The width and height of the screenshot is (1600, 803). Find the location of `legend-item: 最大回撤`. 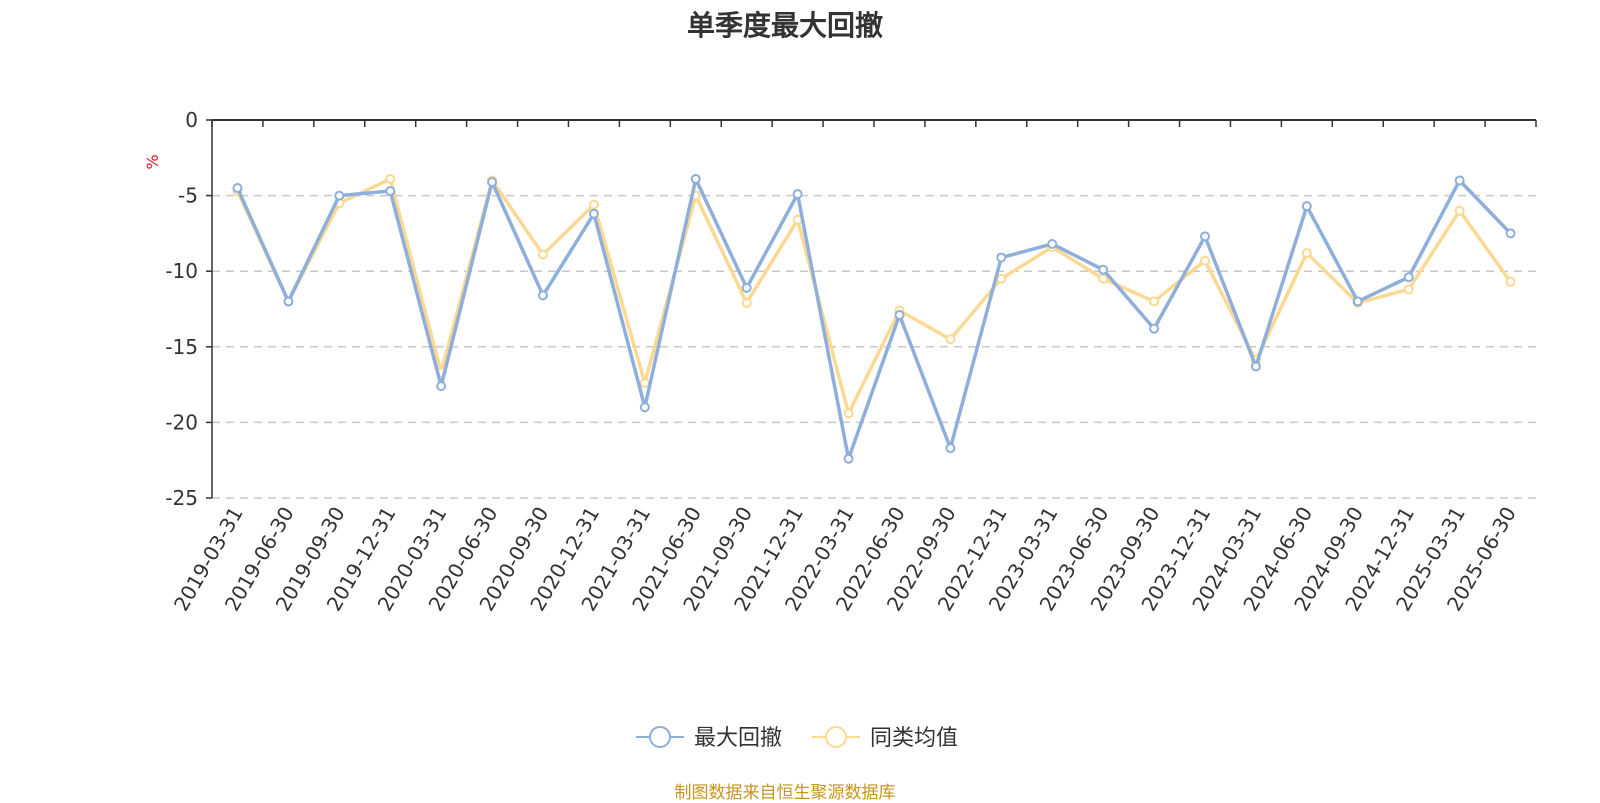

legend-item: 最大回撤 is located at coordinates (709, 738).